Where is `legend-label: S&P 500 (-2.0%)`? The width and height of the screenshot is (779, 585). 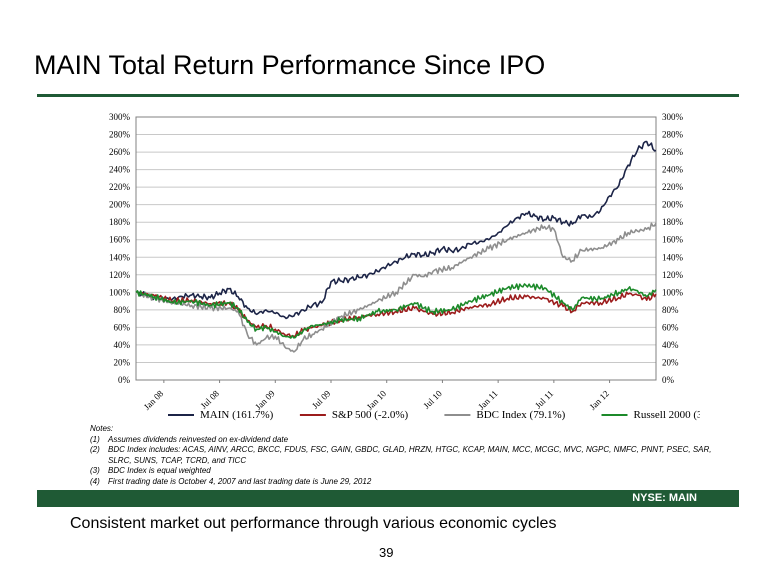 legend-label: S&P 500 (-2.0%) is located at coordinates (370, 415).